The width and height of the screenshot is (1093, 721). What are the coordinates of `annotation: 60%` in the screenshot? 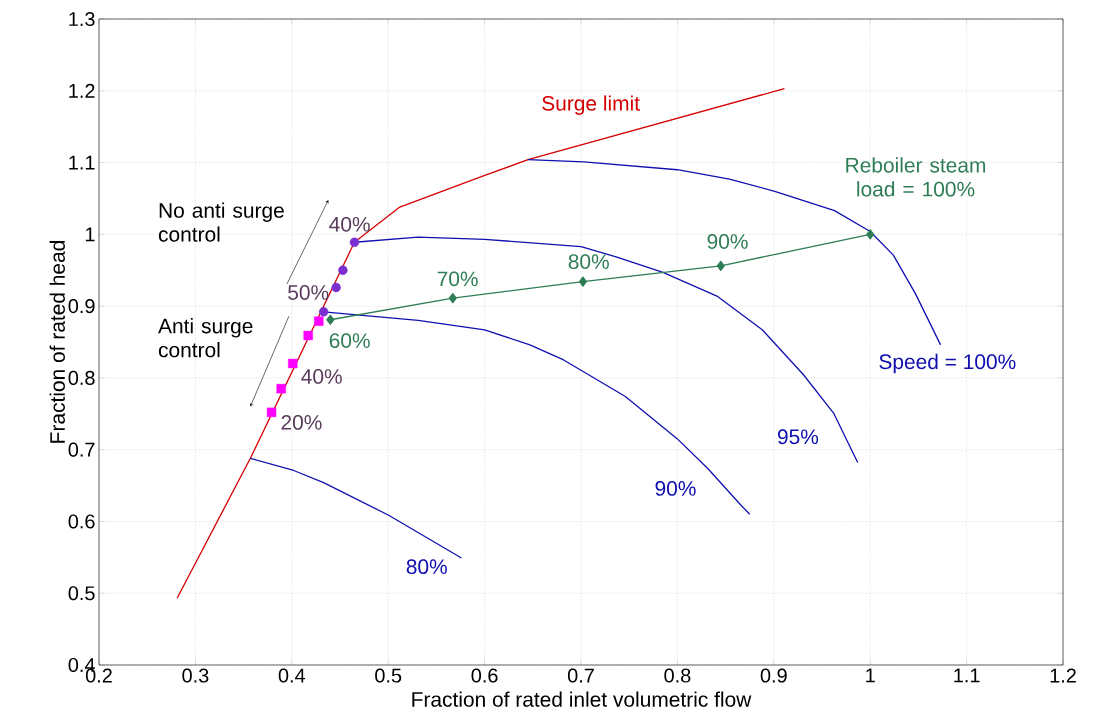 It's located at (349, 340).